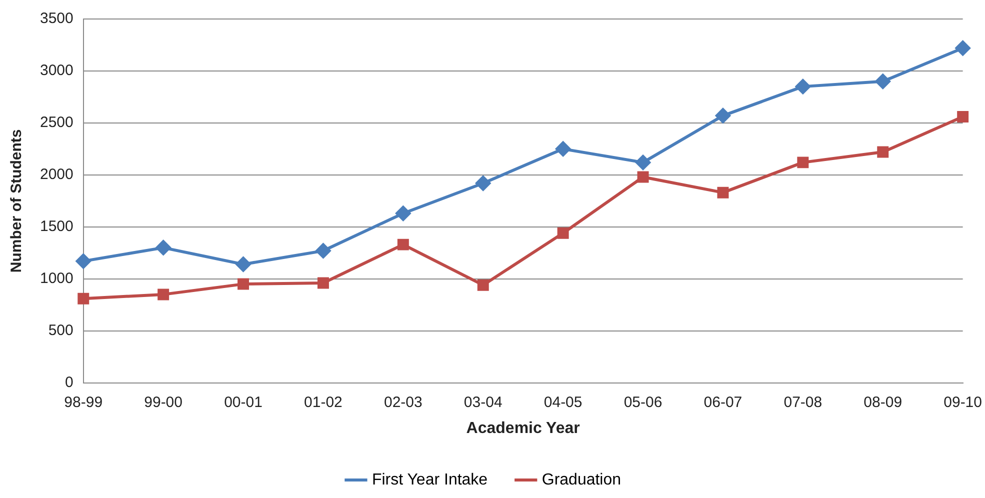 The image size is (985, 498). I want to click on x-tick-label: 00-01, so click(243, 402).